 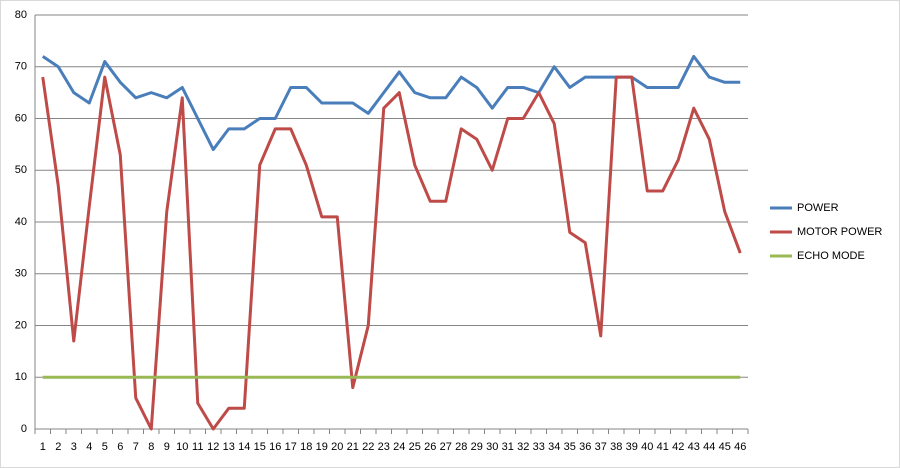 What do you see at coordinates (694, 447) in the screenshot?
I see `x-tick-label: 43` at bounding box center [694, 447].